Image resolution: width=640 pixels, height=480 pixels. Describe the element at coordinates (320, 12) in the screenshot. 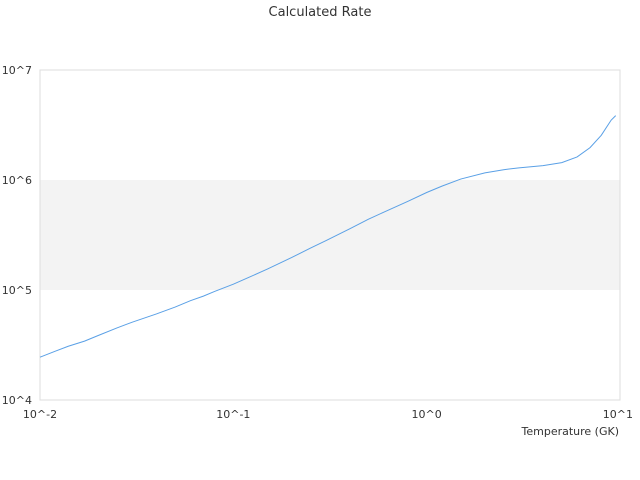

I see `chart-title: Calculated Rate` at that location.